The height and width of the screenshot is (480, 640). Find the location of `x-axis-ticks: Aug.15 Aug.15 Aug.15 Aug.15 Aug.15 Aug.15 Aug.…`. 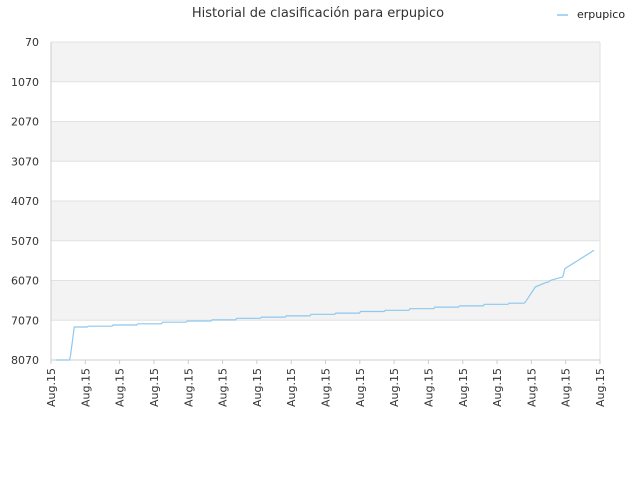

x-axis-ticks: Aug.15 Aug.15 Aug.15 Aug.15 Aug.15 Aug.15 Aug.… is located at coordinates (326, 383).